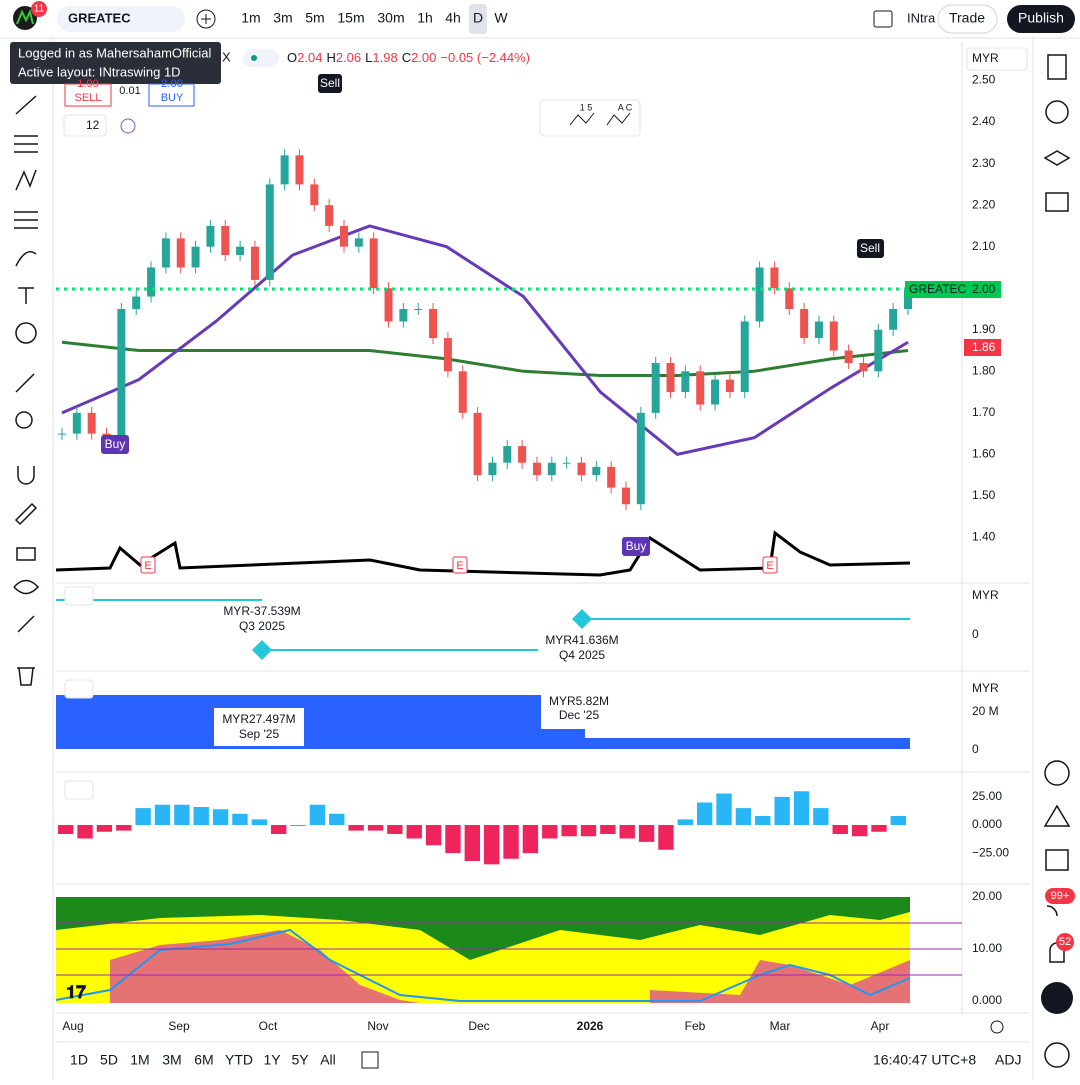 Image resolution: width=1080 pixels, height=1085 pixels. Describe the element at coordinates (76, 992) in the screenshot. I see `tv-logo: 𝟏𝟕` at that location.